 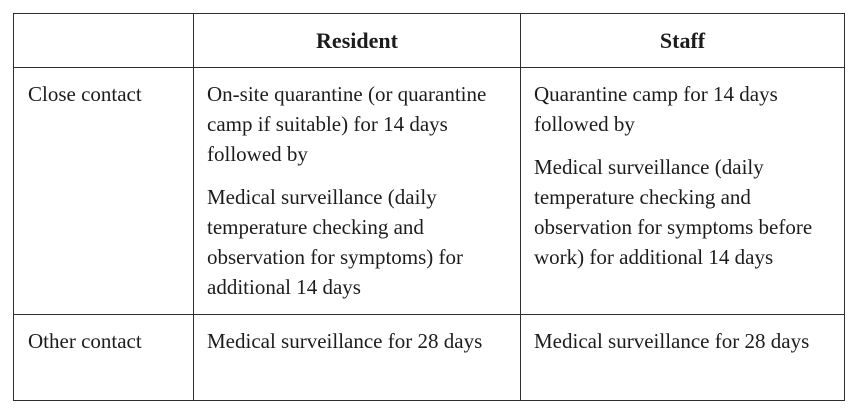 What do you see at coordinates (682, 357) in the screenshot?
I see `cell-other-contact-staff: Medical surveillance for 28 days` at bounding box center [682, 357].